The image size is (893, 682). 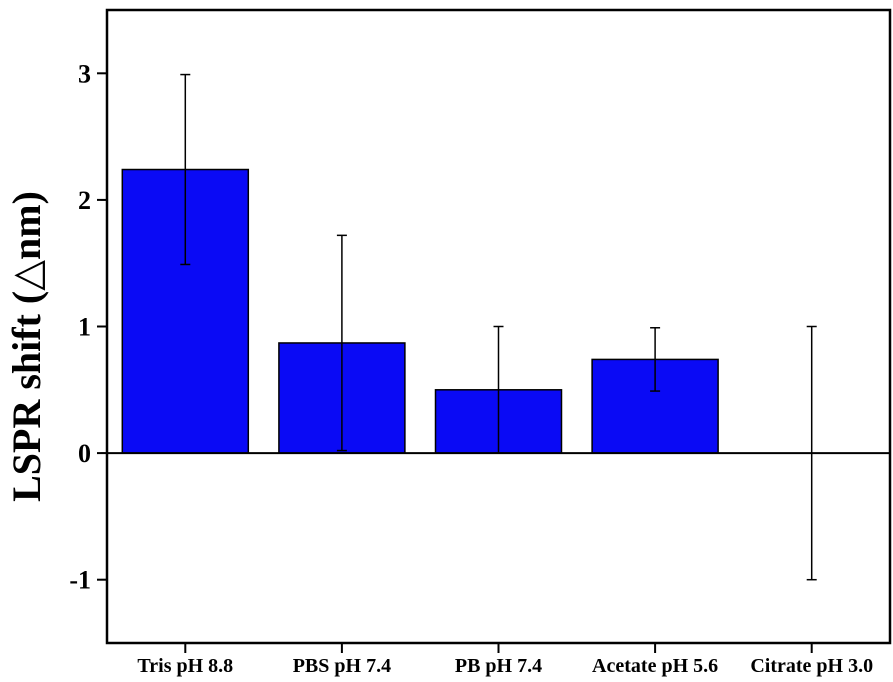 I want to click on y-axis-ticks: -1 0 1 2 3, so click(x=88, y=327).